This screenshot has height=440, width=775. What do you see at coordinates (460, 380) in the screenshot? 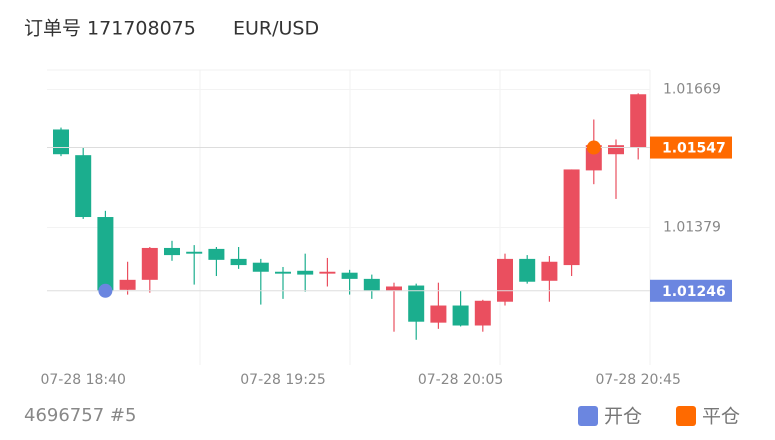
I see `x-tick-label: 07-28 20:05` at bounding box center [460, 380].